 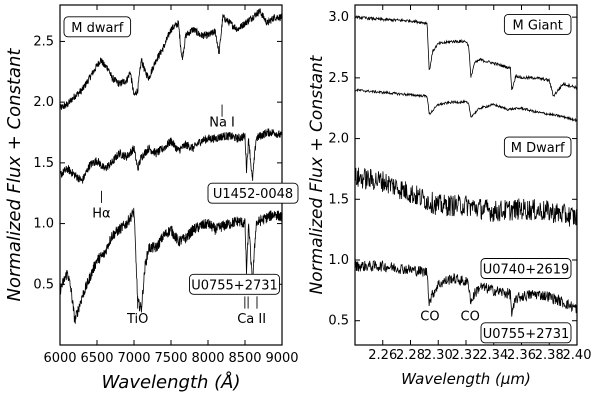 I want to click on y-tick-label: 3.0, so click(x=338, y=17).